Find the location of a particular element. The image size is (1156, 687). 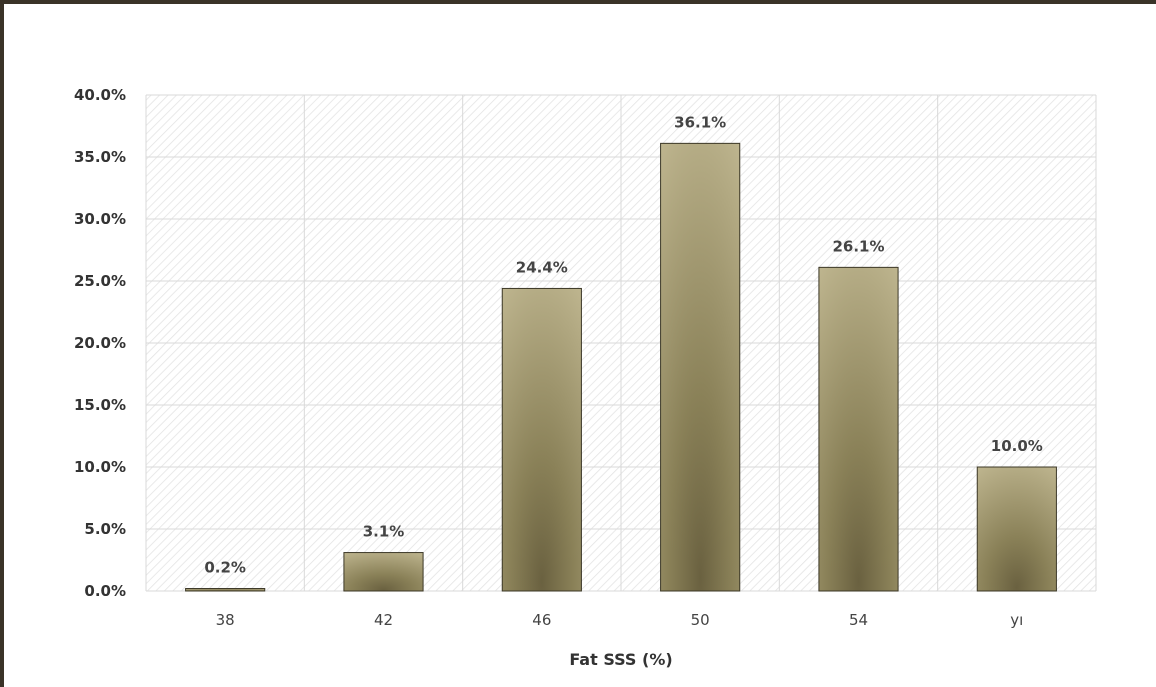

data-label: 10.0% is located at coordinates (1017, 446).